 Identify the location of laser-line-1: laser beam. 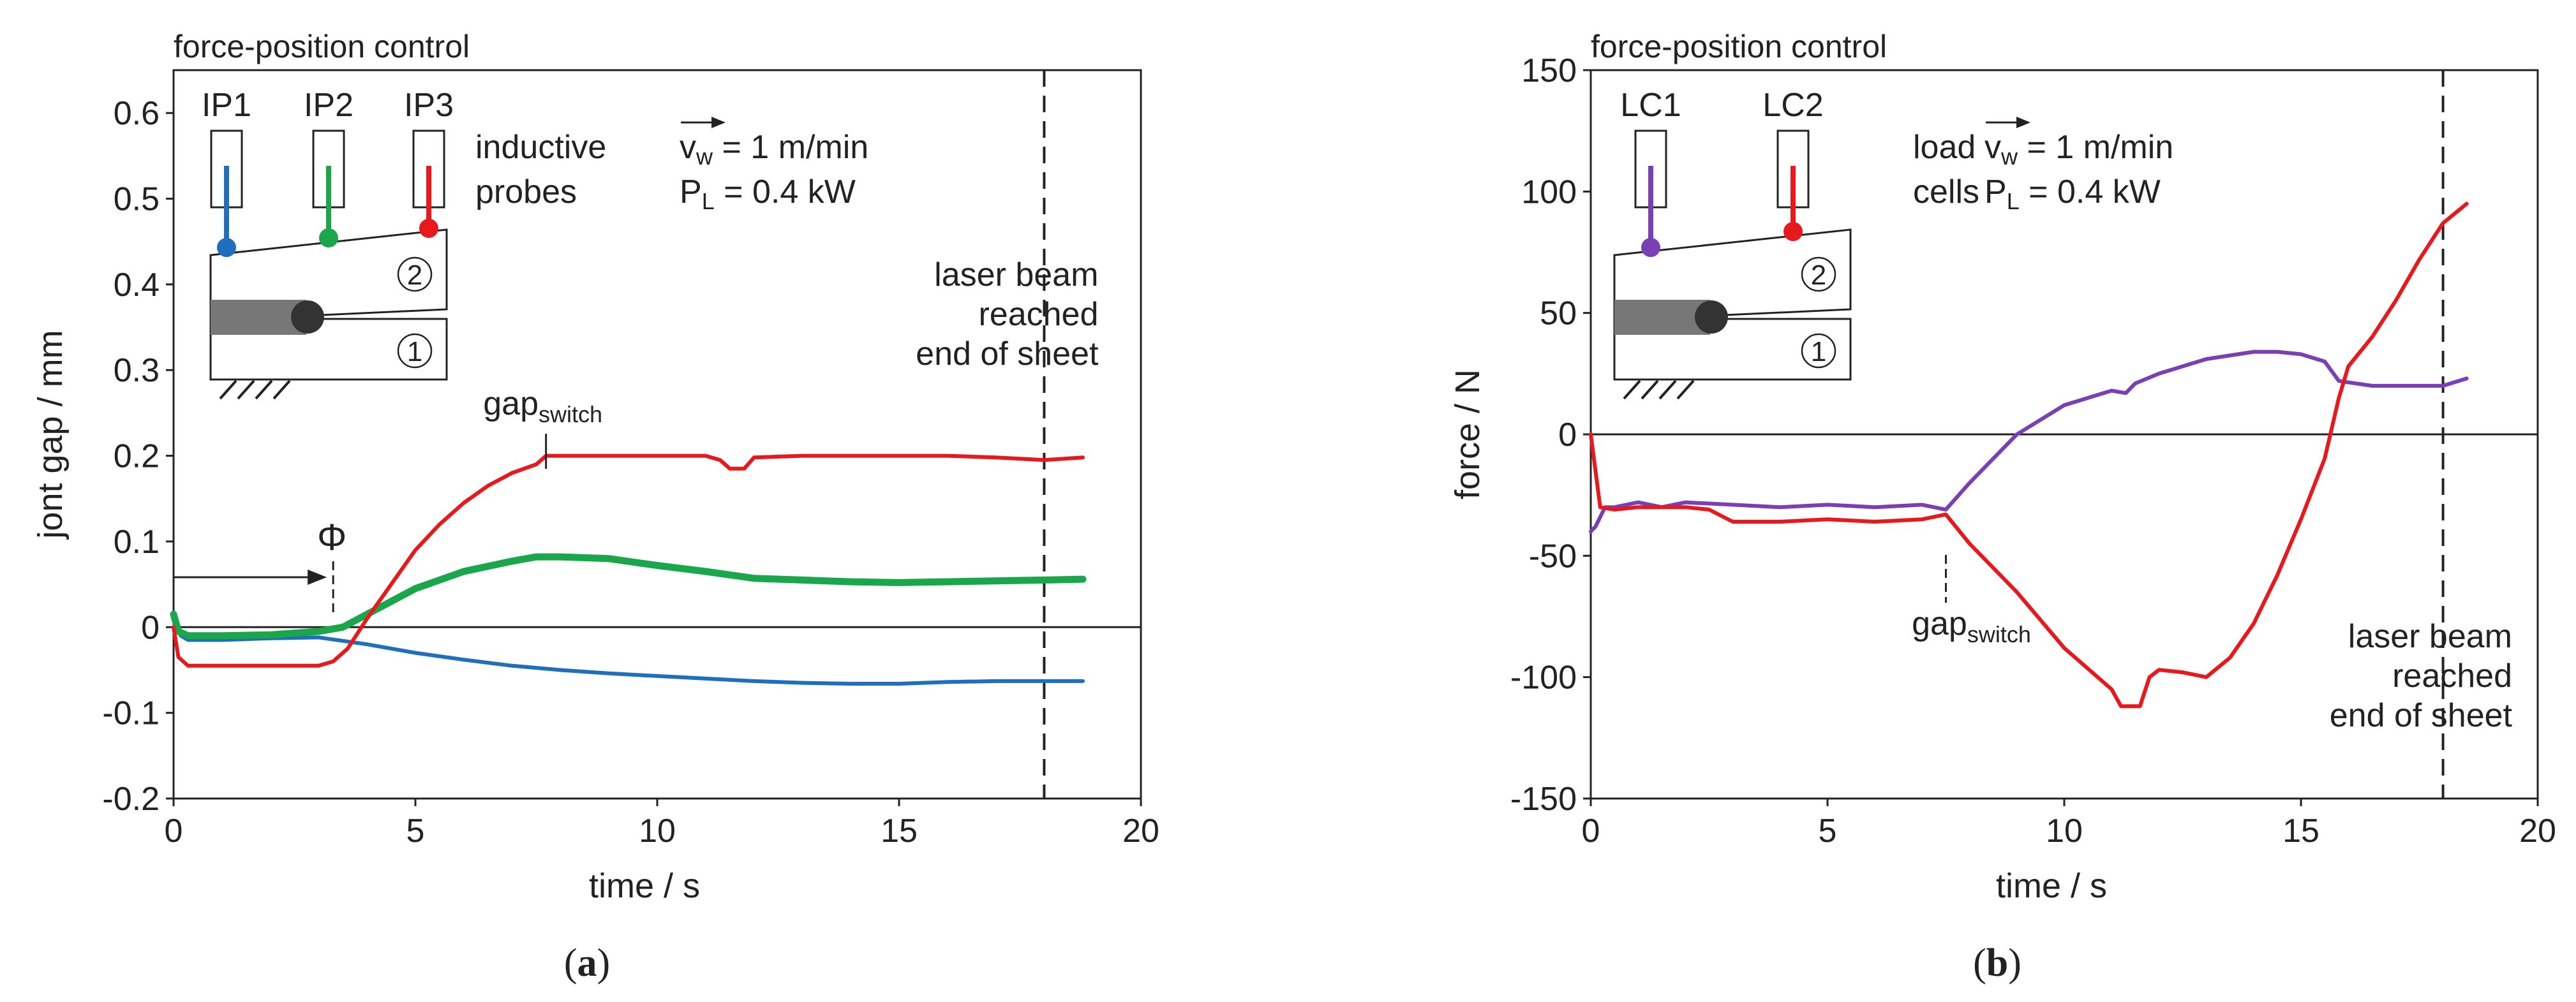
(2430, 636).